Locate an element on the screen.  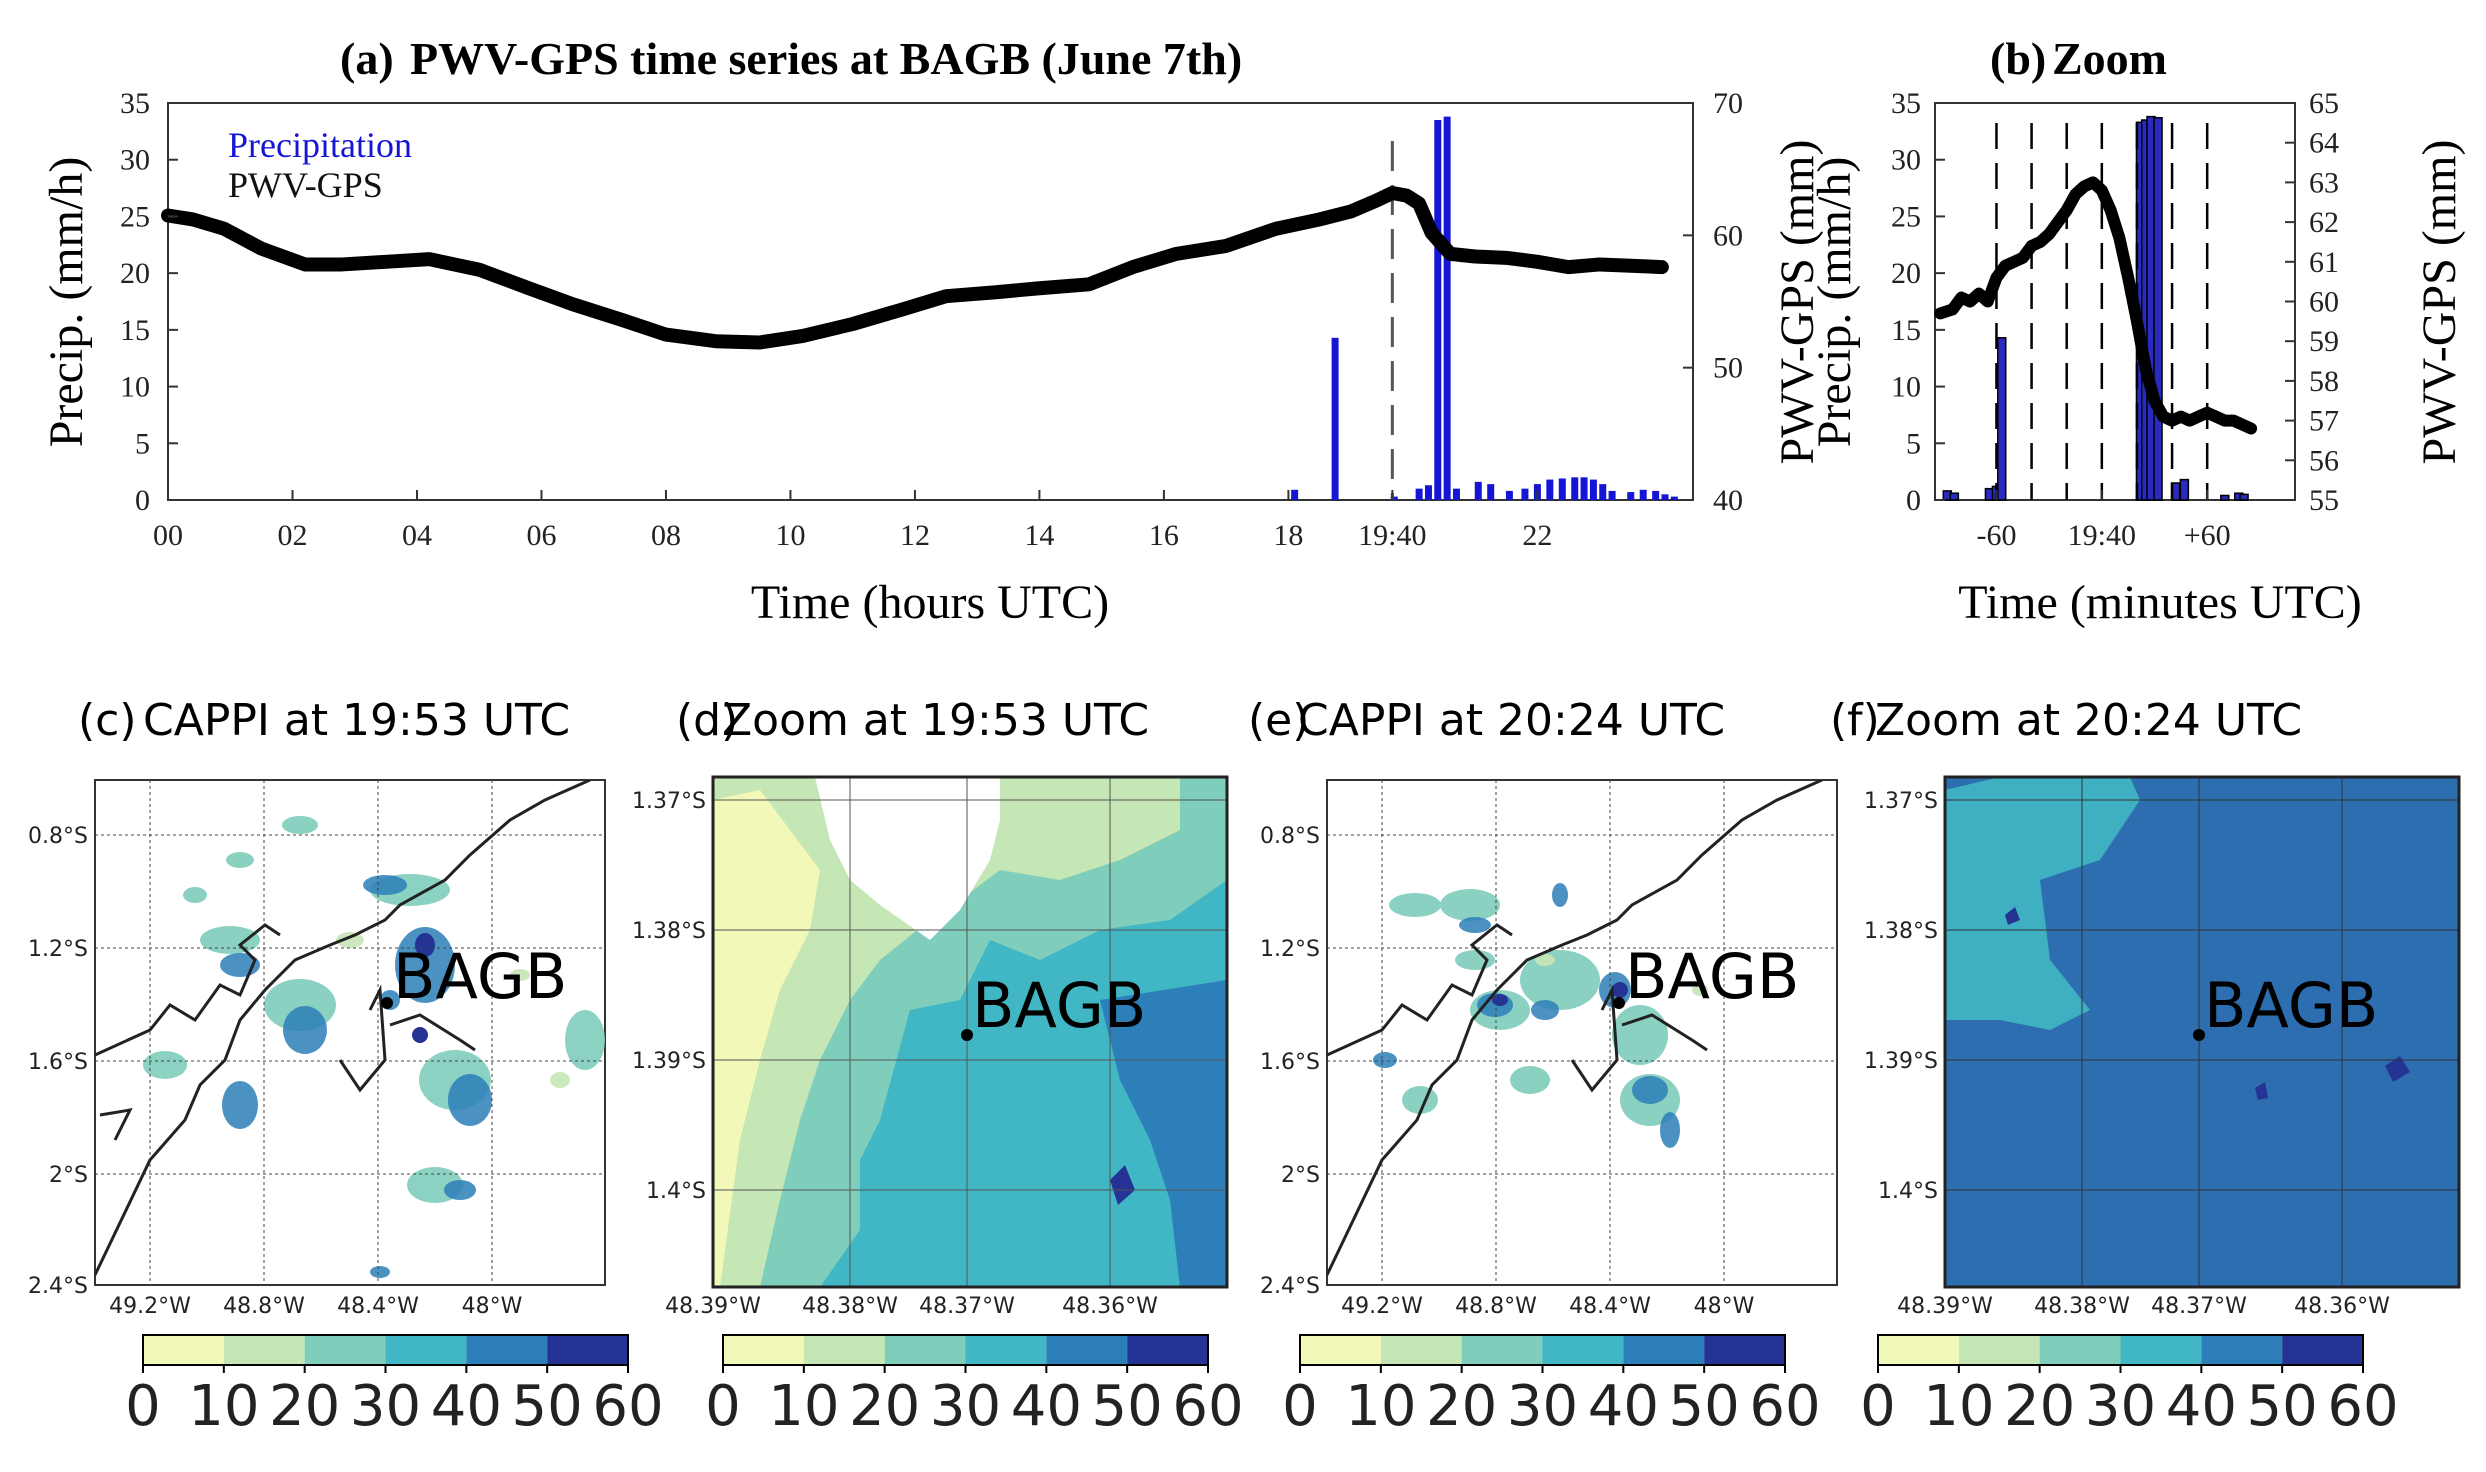
lon-tick-label: 48.4°W is located at coordinates (1610, 1306).